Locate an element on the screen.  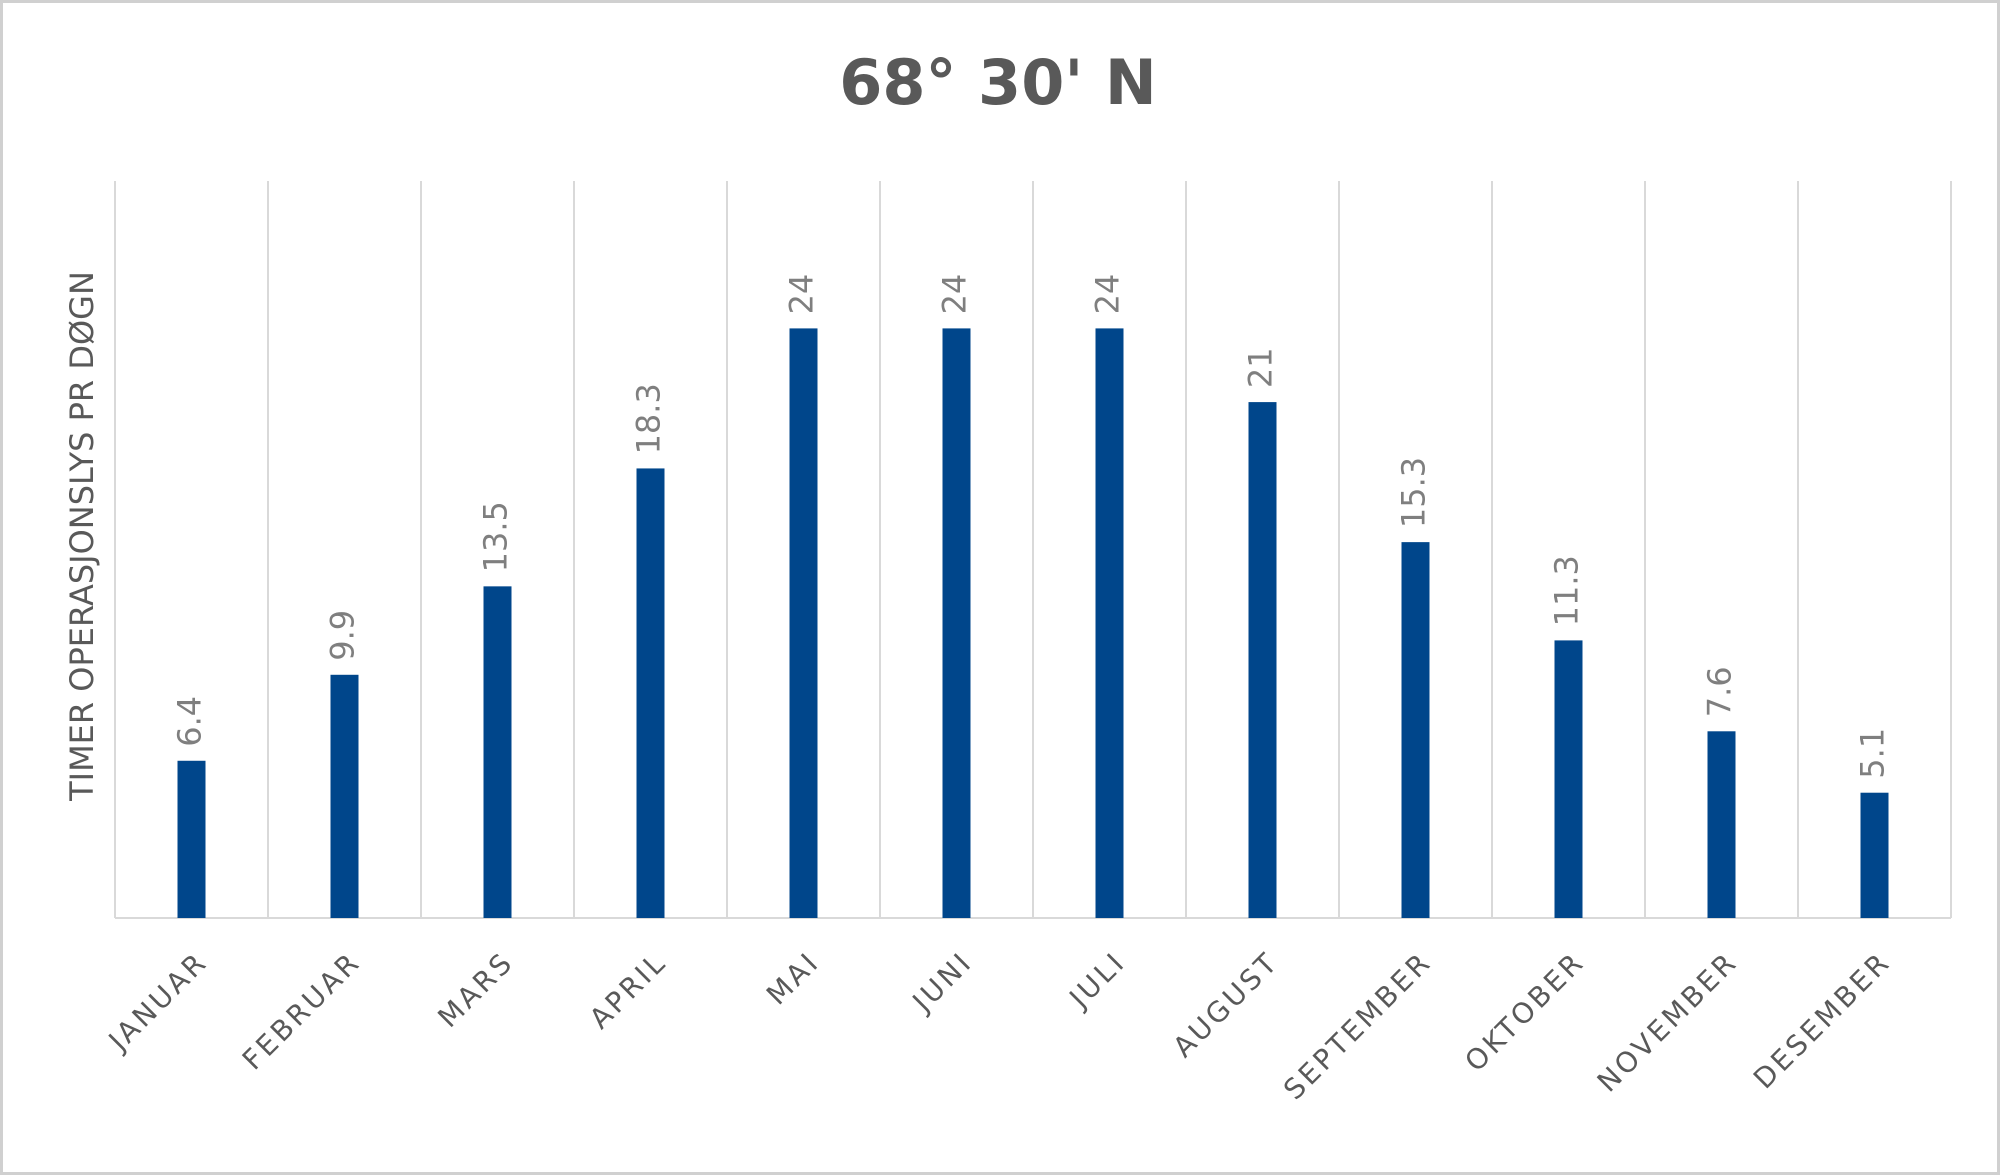
chart-title: 68° 30' N is located at coordinates (998, 82).